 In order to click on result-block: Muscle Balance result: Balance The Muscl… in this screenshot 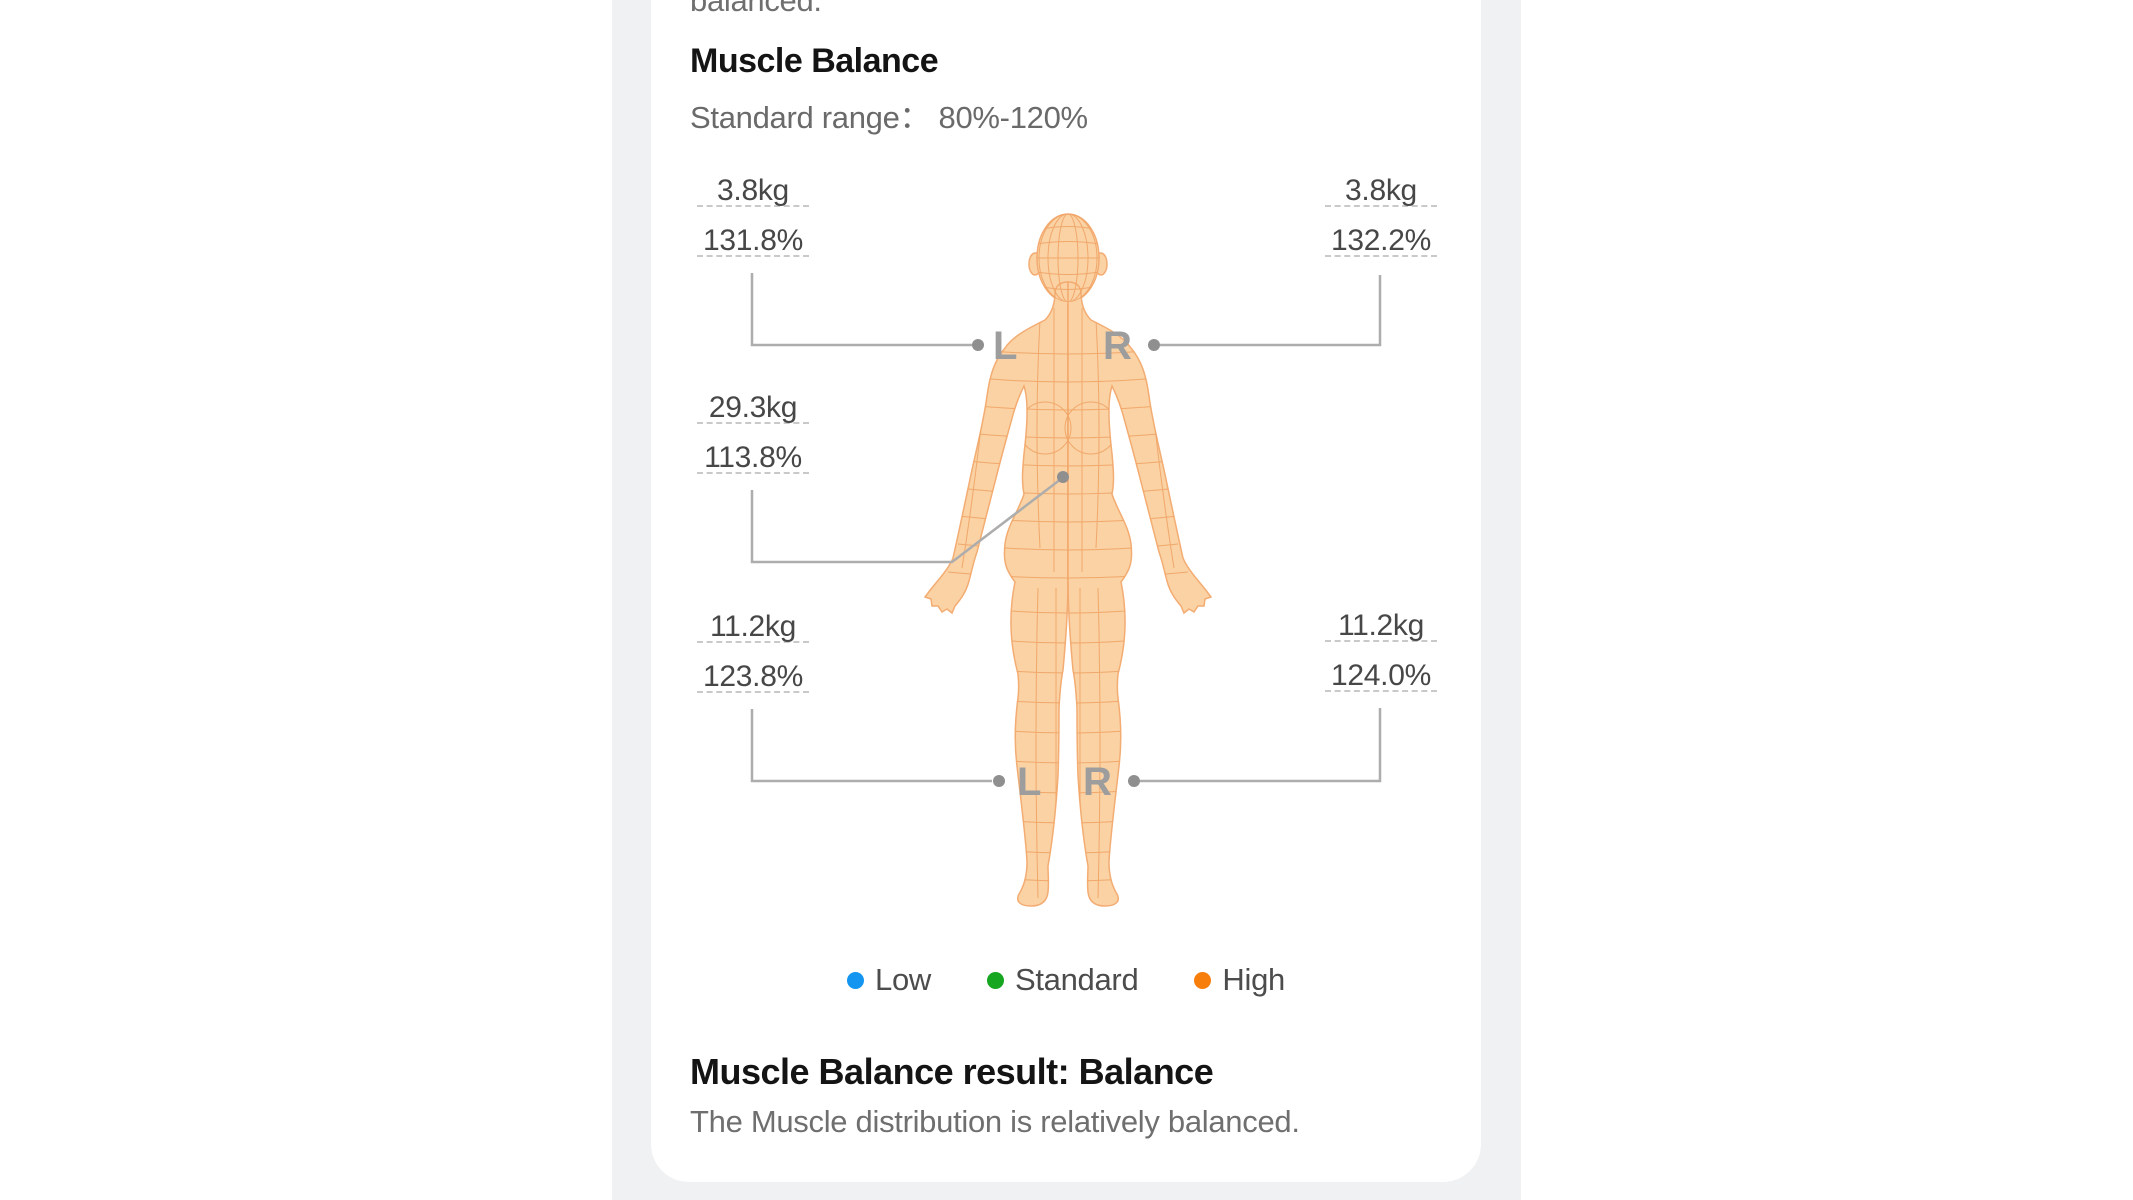, I will do `click(995, 1096)`.